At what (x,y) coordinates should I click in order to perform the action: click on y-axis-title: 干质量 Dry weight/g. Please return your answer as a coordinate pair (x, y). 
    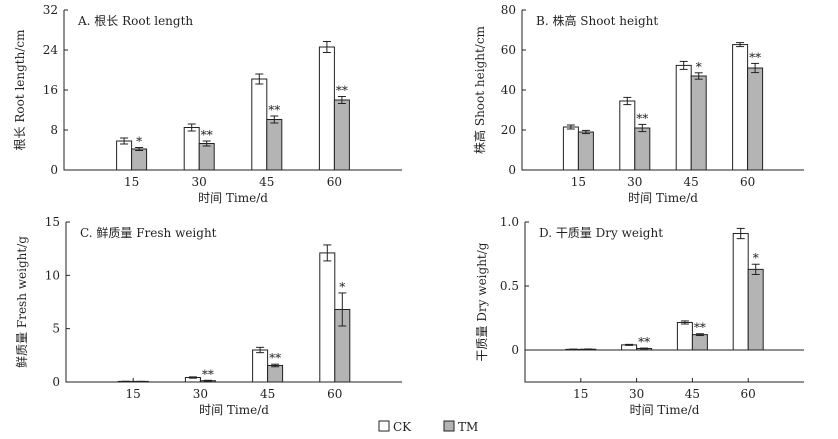
    Looking at the image, I should click on (482, 301).